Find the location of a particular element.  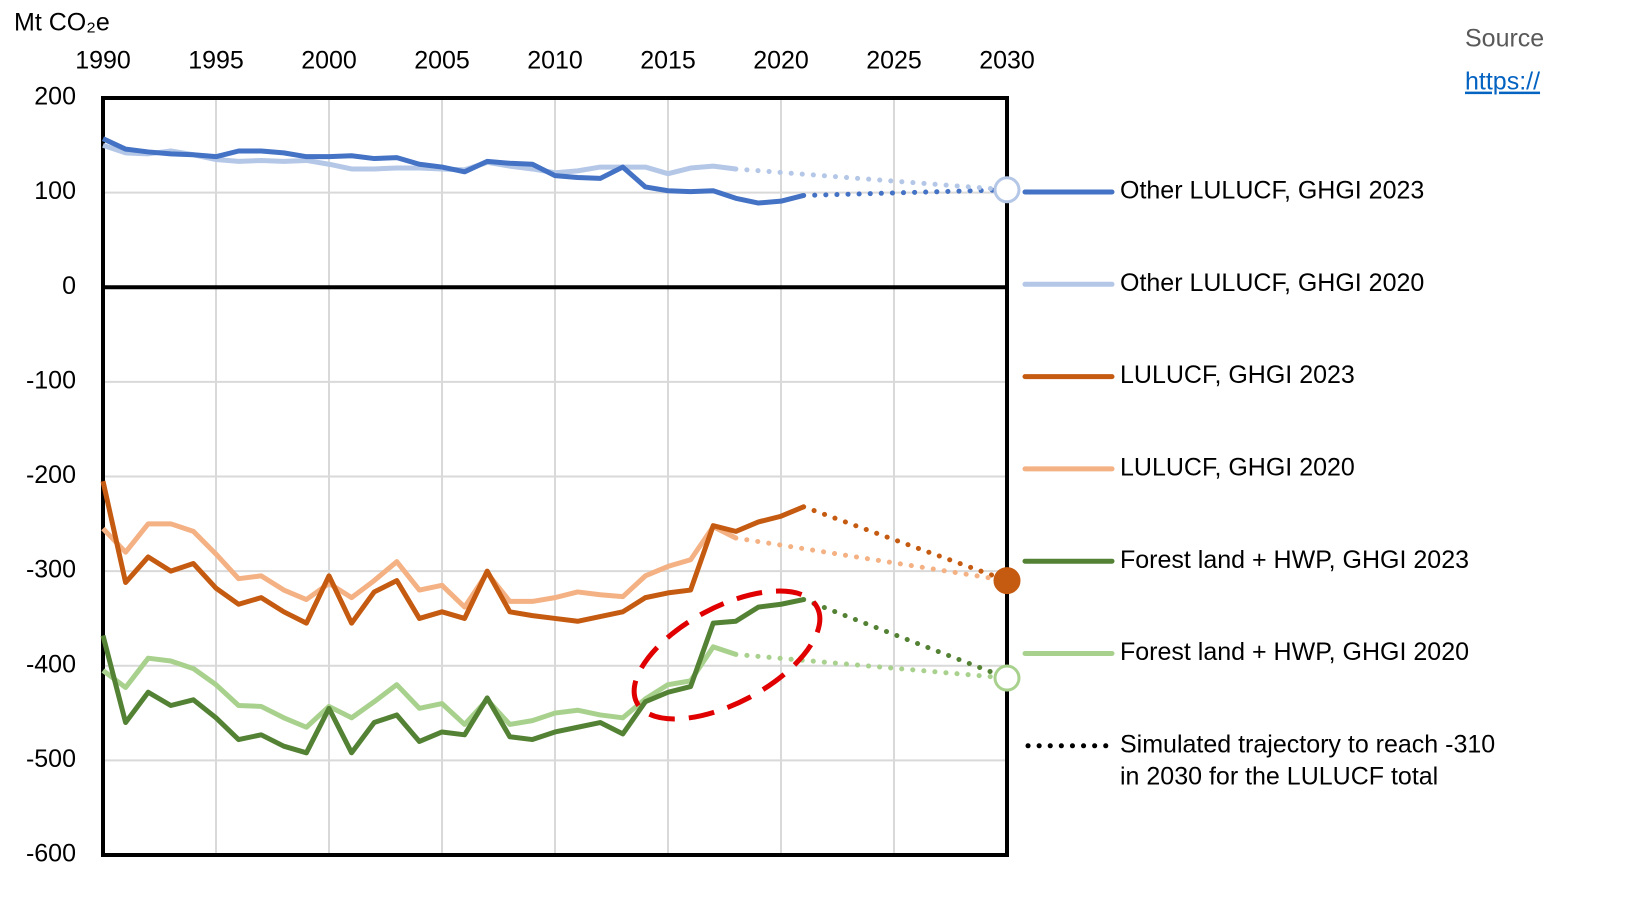

y-tick-label: 100 is located at coordinates (55, 191).